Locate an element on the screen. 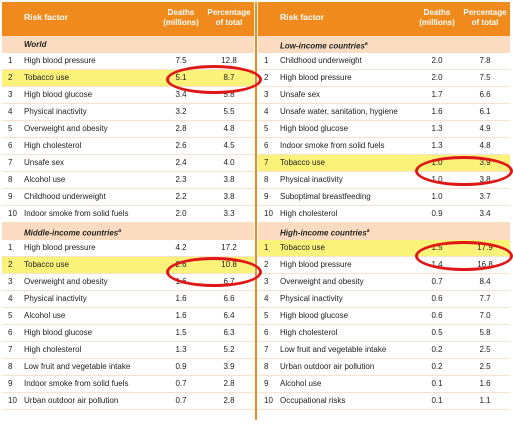 This screenshot has width=513, height=426. percentage-cell: 3.8 is located at coordinates (229, 196).